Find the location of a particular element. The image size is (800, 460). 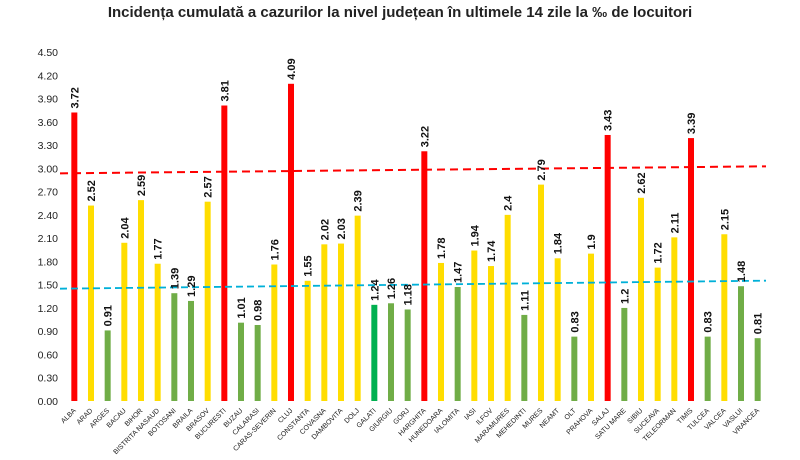

y-tick-label: 3.30 is located at coordinates (48, 146).